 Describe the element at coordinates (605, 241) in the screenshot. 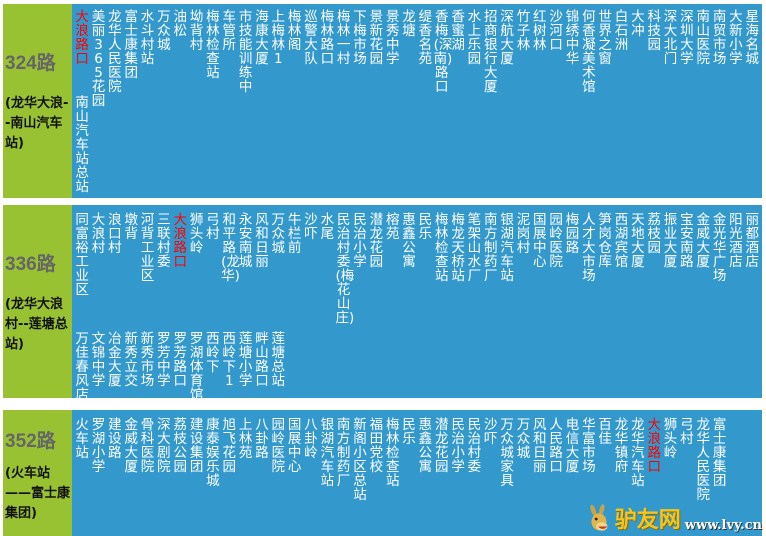

I see `stop: 笋岗仓库` at that location.